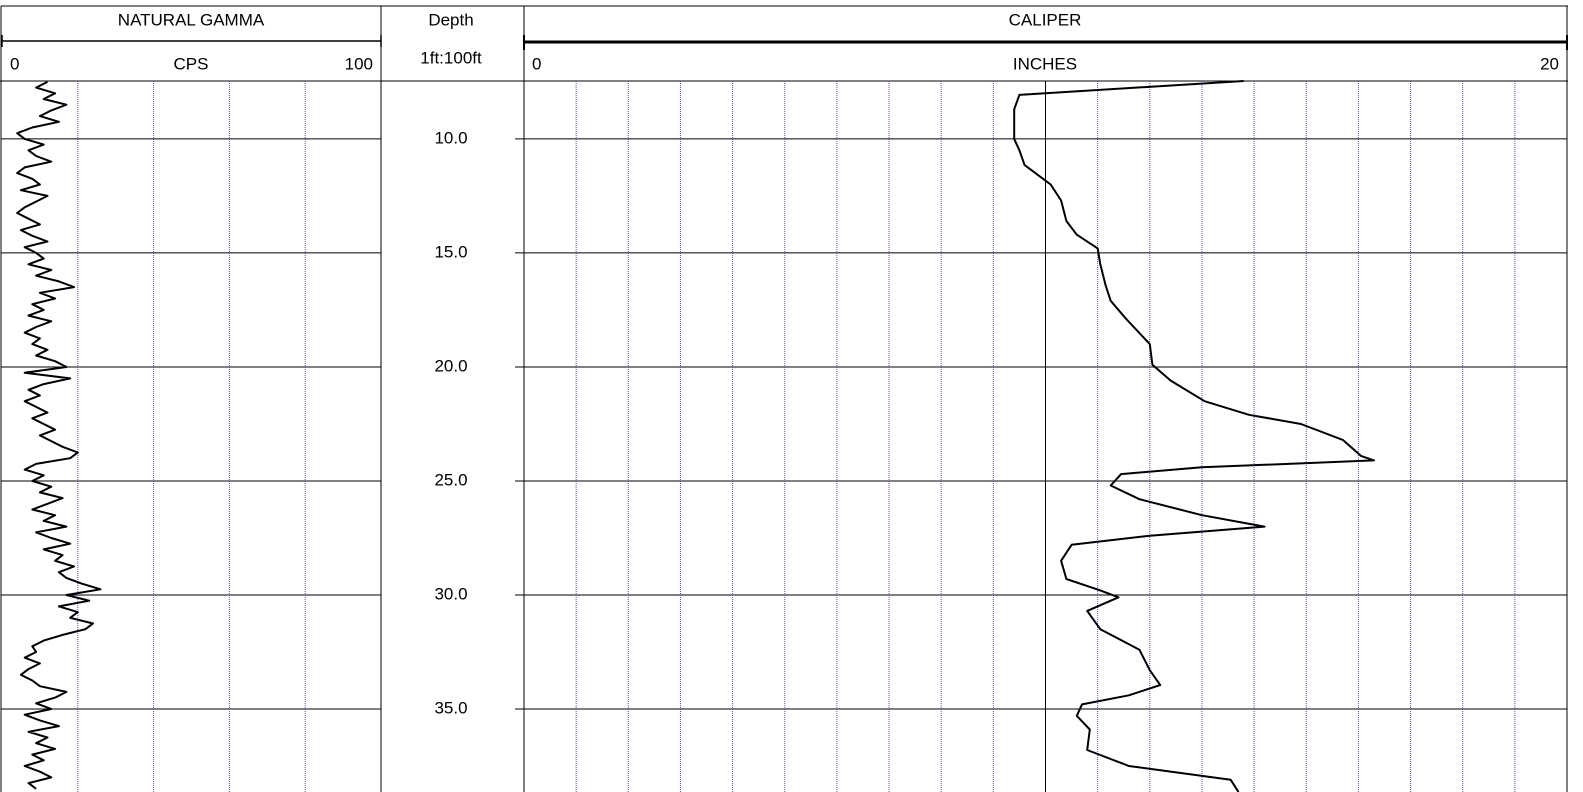 The height and width of the screenshot is (792, 1583). Describe the element at coordinates (1045, 19) in the screenshot. I see `track-title: CALIPER` at that location.